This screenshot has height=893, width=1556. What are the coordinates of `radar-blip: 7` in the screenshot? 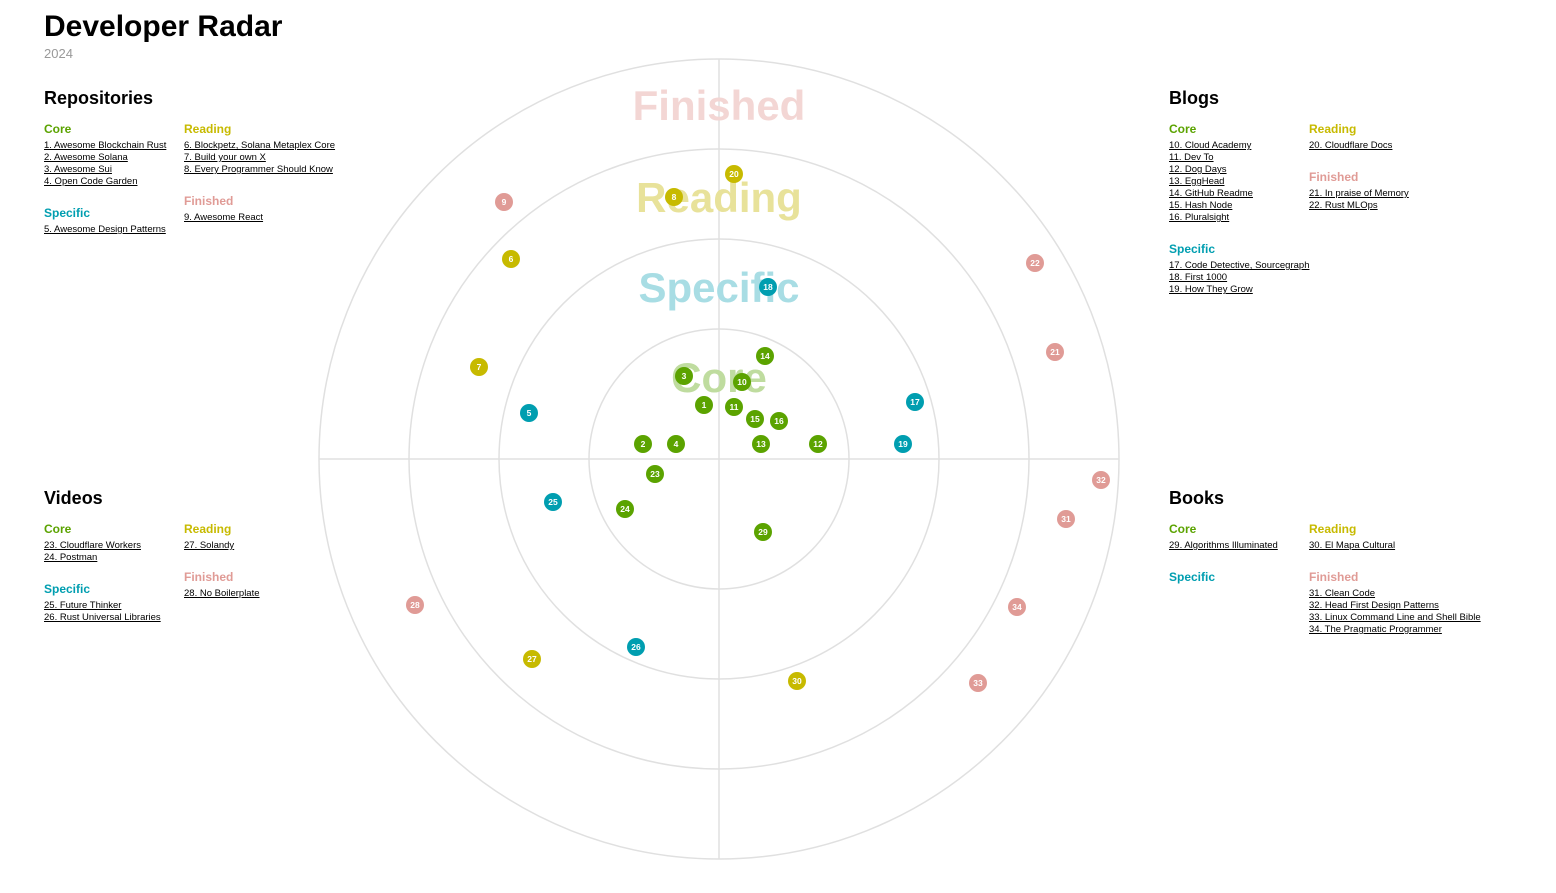 It's located at (479, 367).